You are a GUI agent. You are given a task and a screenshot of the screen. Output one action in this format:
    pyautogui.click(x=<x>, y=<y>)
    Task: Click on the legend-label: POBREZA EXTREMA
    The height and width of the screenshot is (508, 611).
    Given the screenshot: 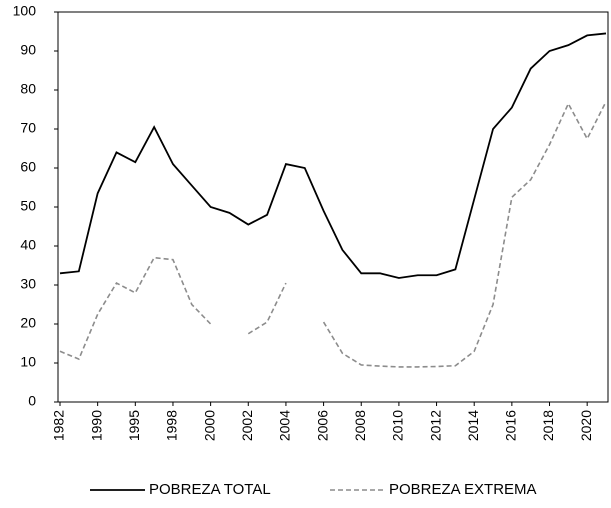 What is the action you would take?
    pyautogui.click(x=463, y=489)
    